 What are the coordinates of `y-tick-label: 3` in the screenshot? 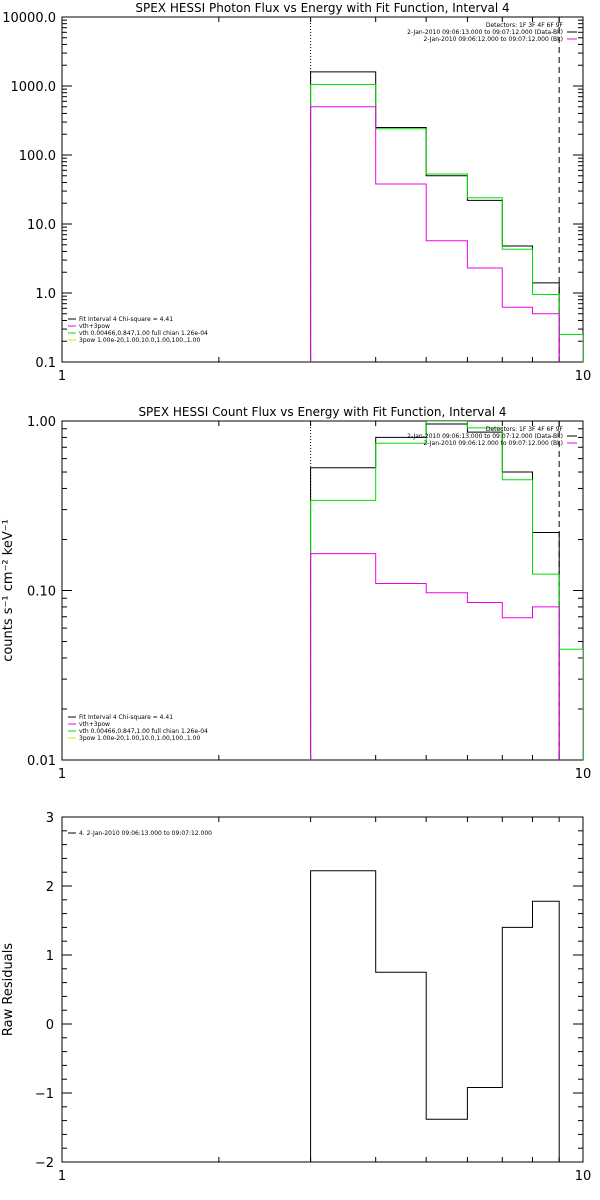 It's located at (50, 818).